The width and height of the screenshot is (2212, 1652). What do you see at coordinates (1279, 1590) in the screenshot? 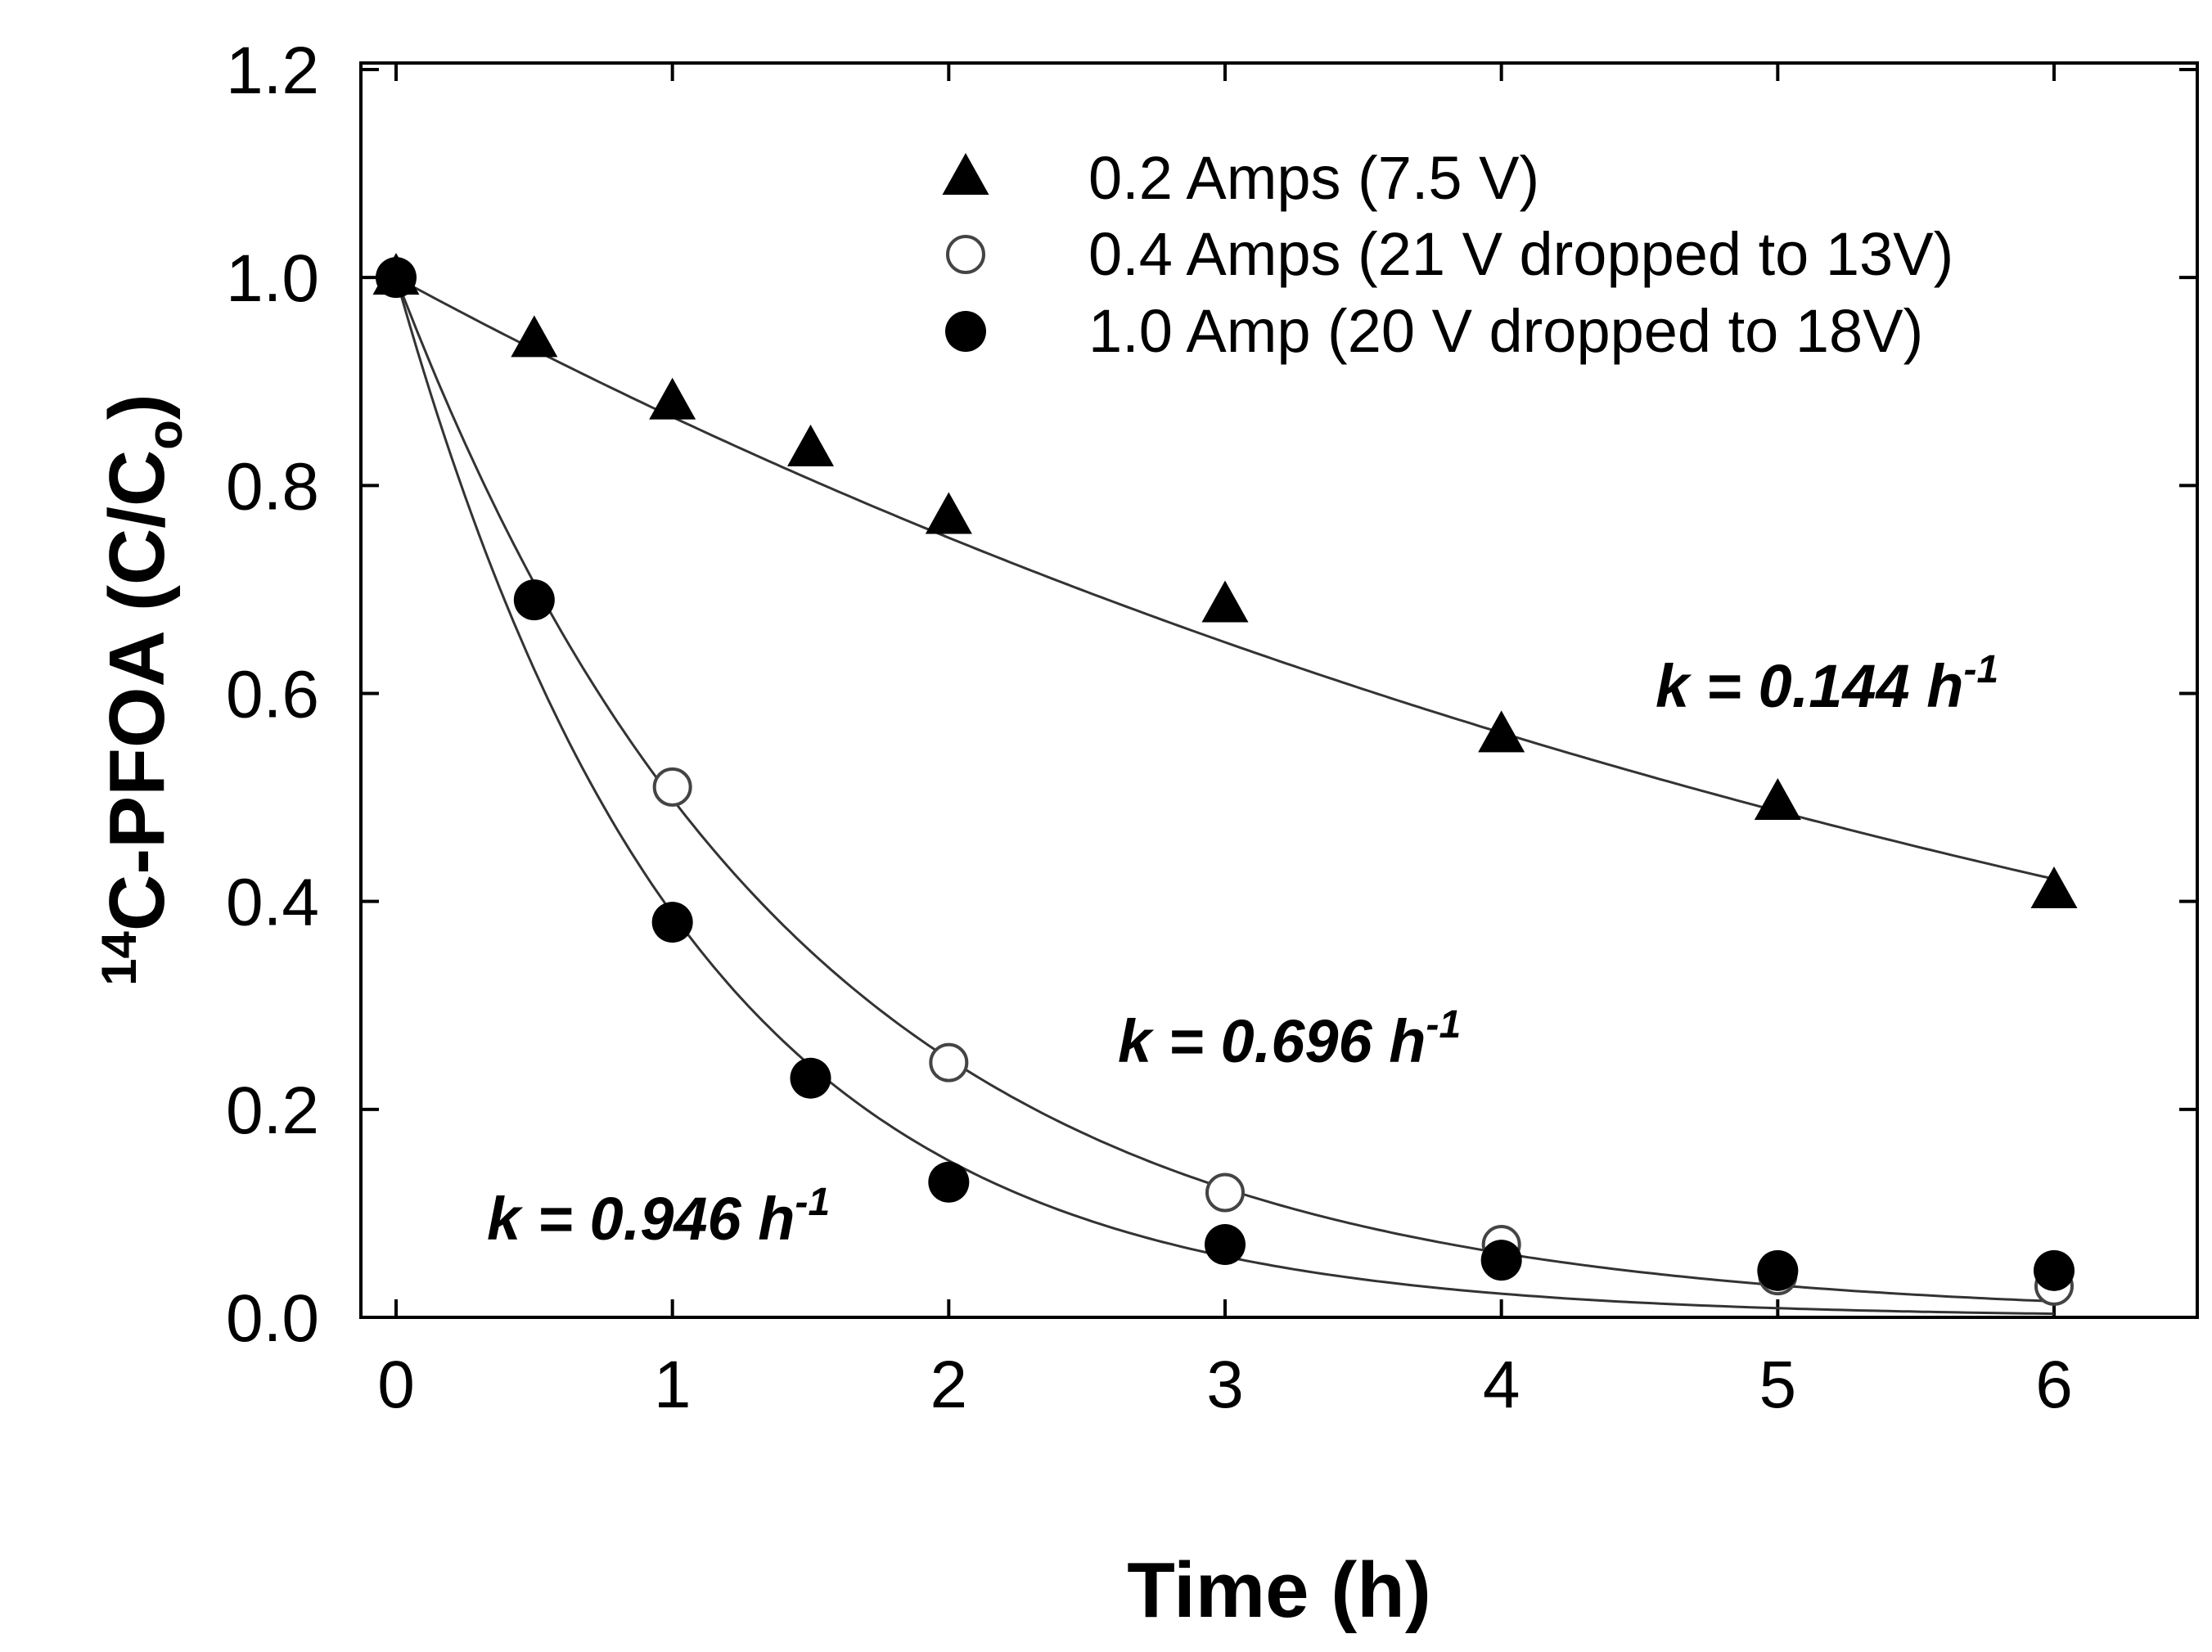
I see `x-axis-title: Time (h)` at bounding box center [1279, 1590].